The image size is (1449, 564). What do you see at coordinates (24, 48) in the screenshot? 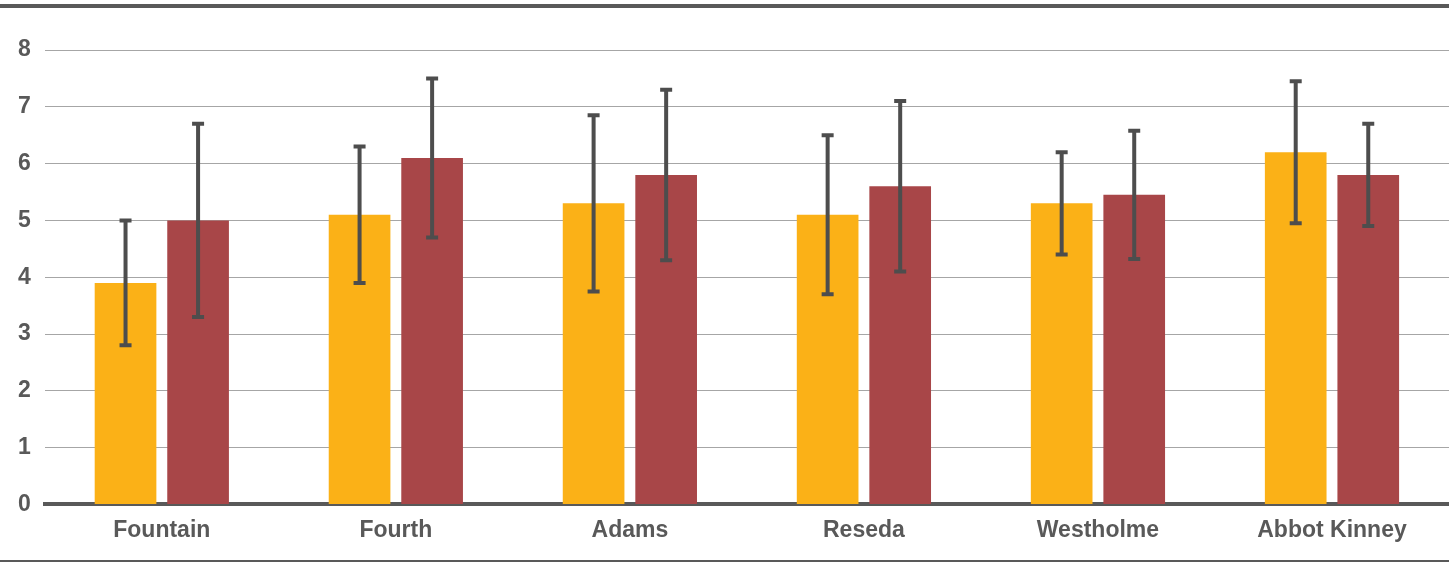
I see `y-tick-label: 8` at bounding box center [24, 48].